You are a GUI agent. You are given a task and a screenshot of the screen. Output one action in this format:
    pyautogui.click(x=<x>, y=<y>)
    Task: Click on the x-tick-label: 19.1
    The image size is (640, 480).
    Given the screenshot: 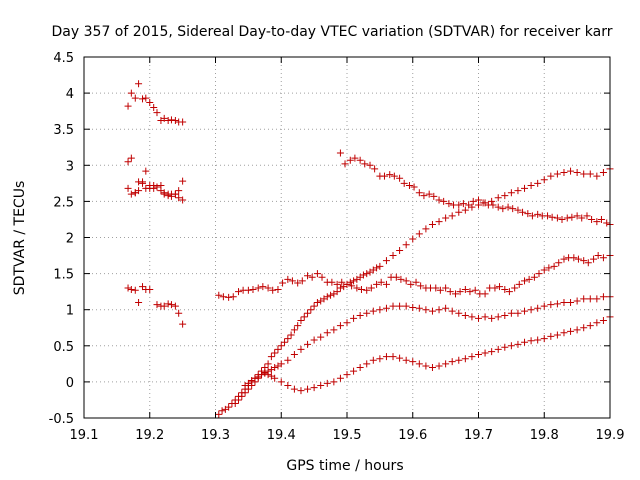 What is the action you would take?
    pyautogui.click(x=84, y=435)
    